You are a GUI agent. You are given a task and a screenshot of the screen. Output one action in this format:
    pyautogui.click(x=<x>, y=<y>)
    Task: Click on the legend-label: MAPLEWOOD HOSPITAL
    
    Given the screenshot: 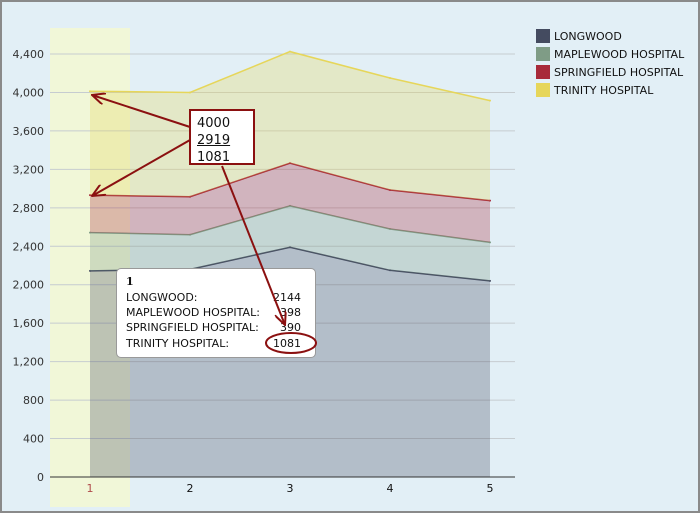 What is the action you would take?
    pyautogui.click(x=619, y=54)
    